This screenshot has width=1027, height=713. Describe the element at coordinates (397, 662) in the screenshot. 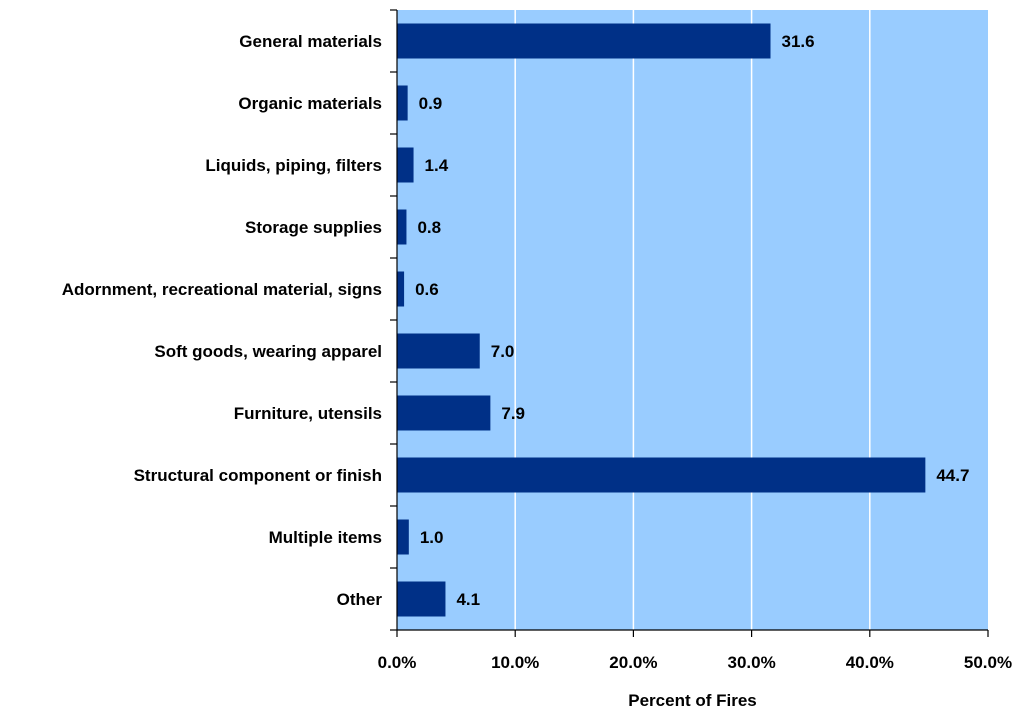

I see `x-tick-label: 0.0%` at that location.